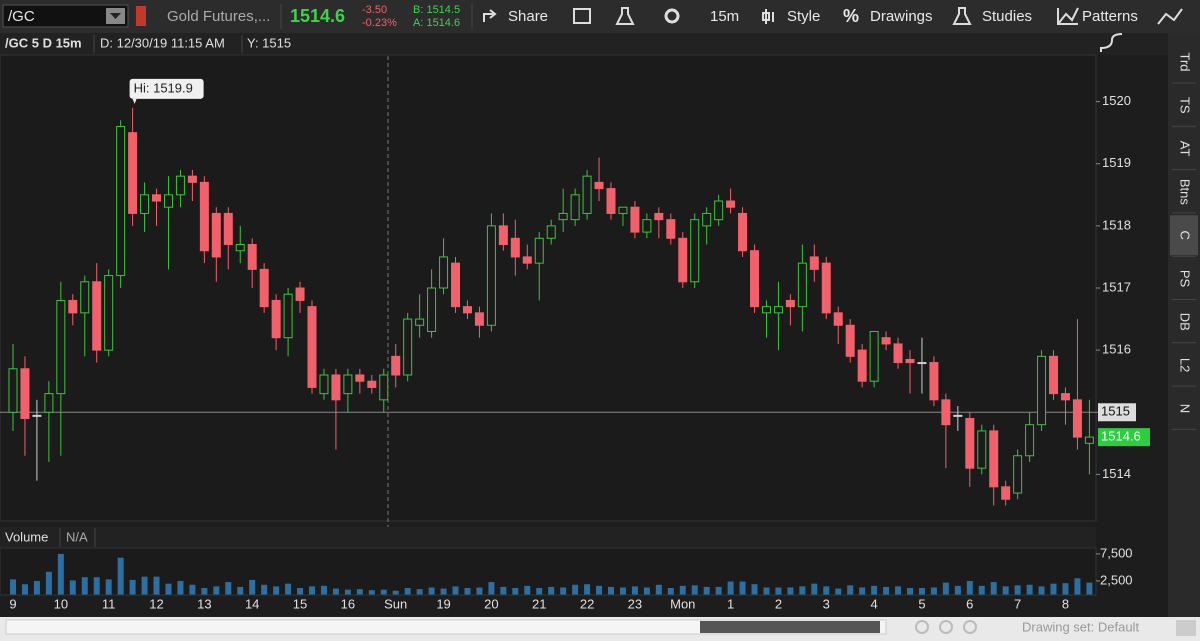  Describe the element at coordinates (490, 15) in the screenshot. I see `share-icon` at that location.